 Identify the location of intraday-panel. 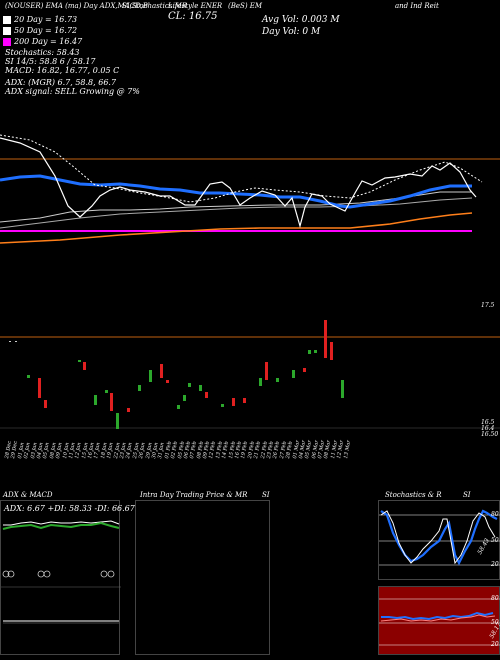
(202, 577).